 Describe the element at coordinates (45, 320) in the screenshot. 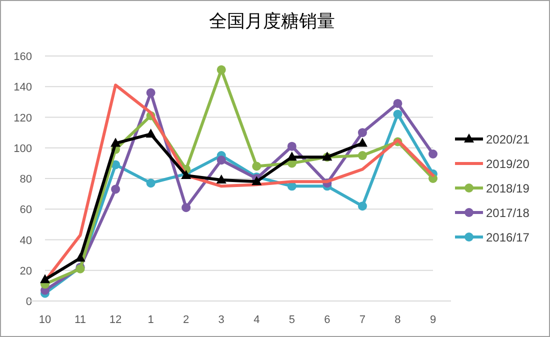

I see `x-tick-label: 10` at that location.